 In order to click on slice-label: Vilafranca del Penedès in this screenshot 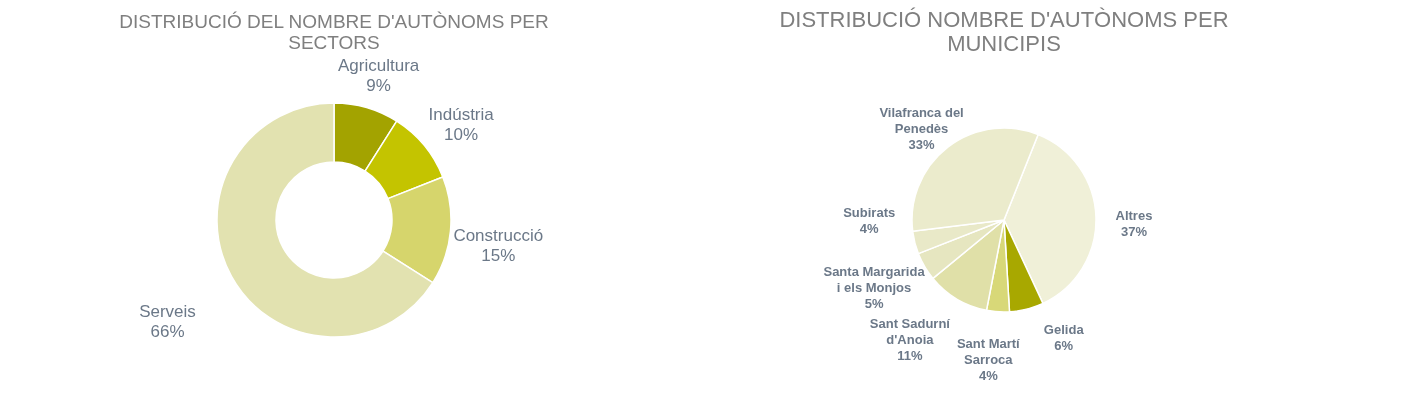, I will do `click(921, 121)`.